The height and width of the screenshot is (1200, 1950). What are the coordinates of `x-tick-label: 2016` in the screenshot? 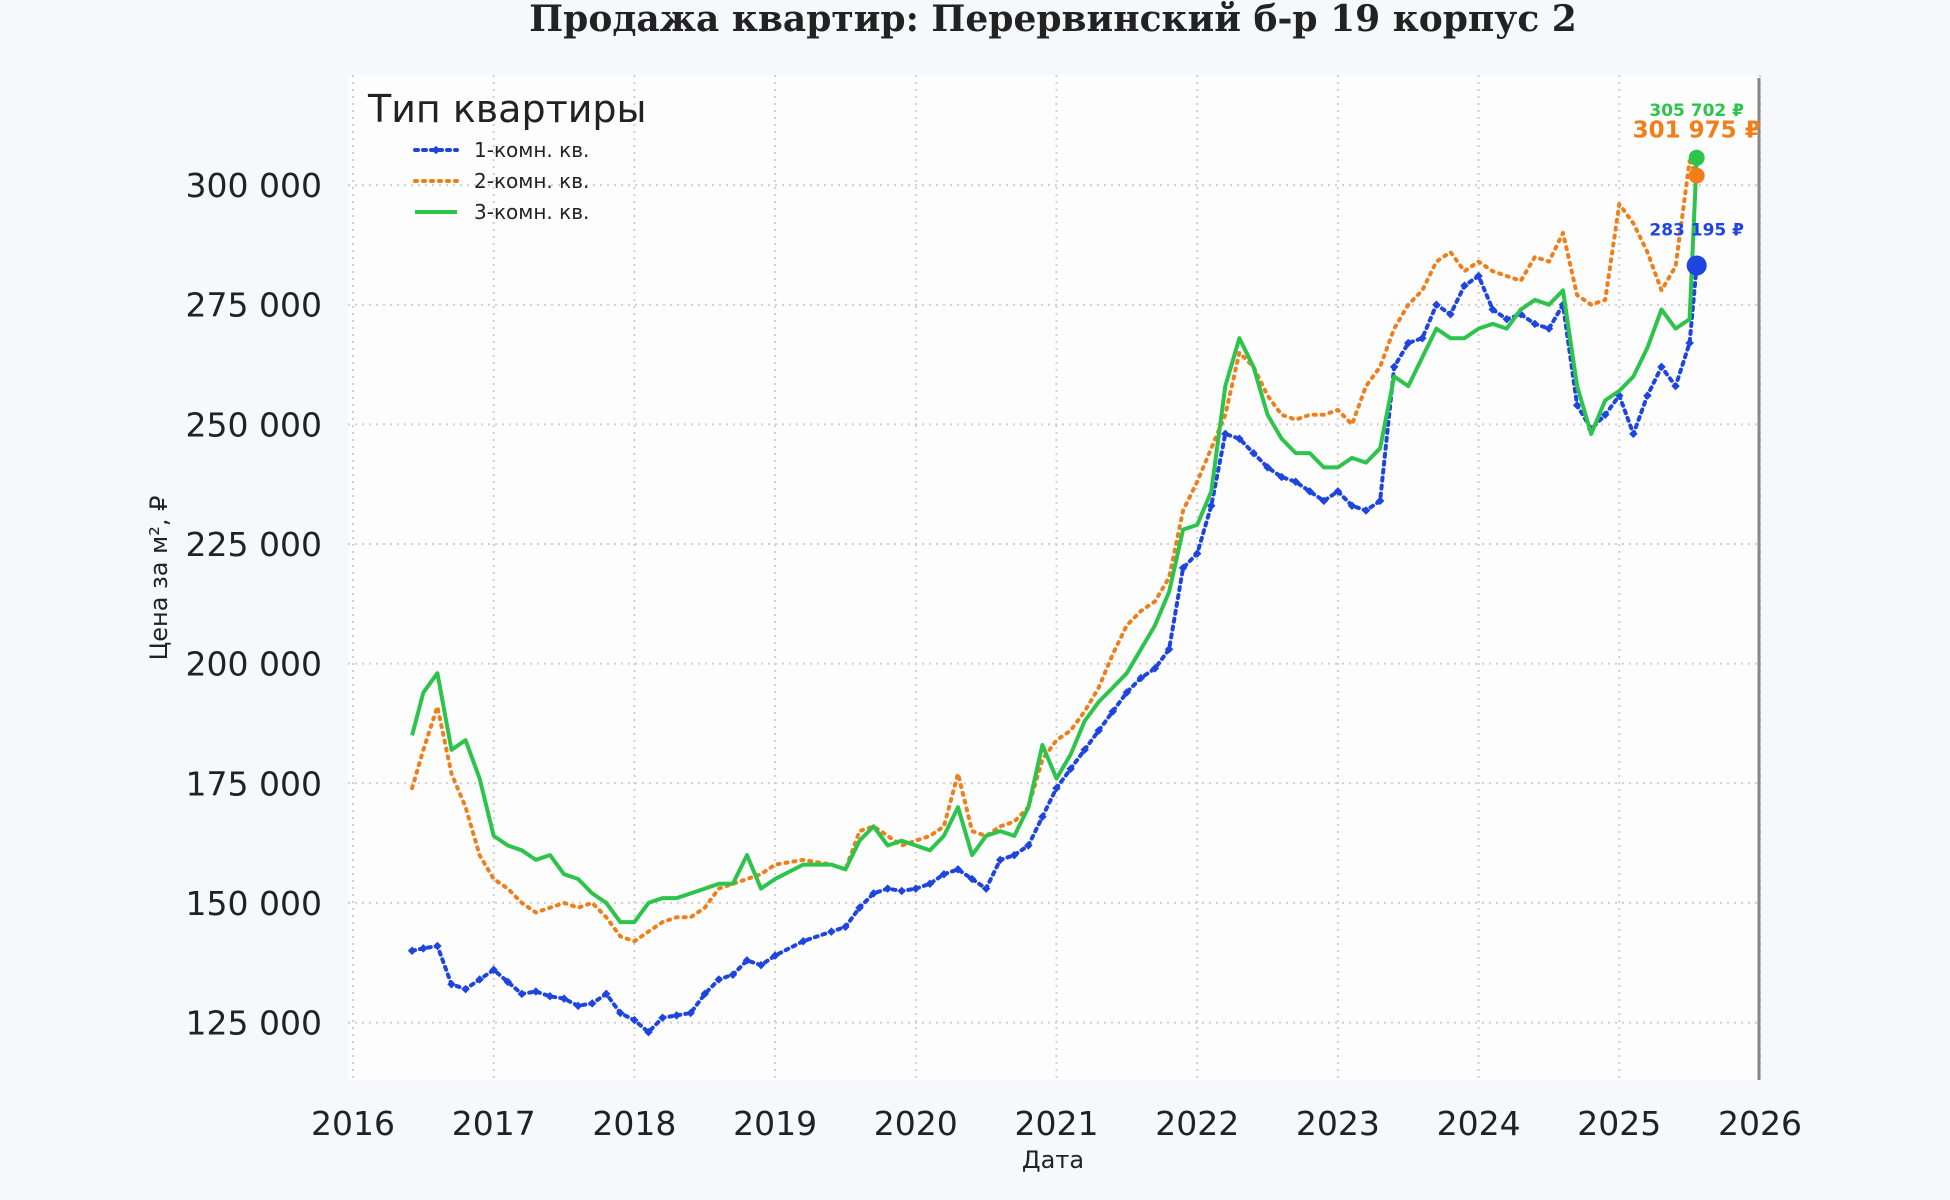 It's located at (353, 1123).